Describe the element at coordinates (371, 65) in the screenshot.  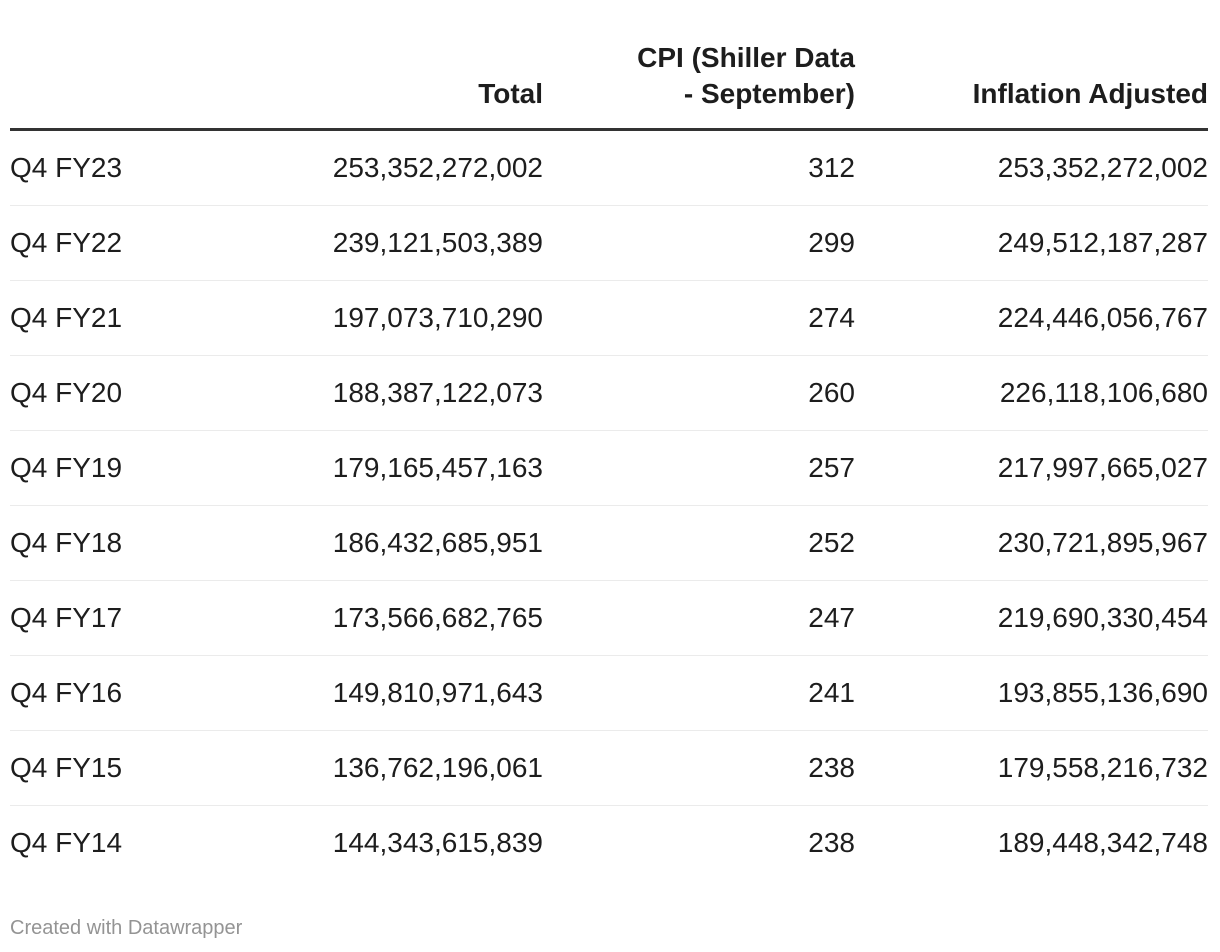
I see `column-header-total: Total` at that location.